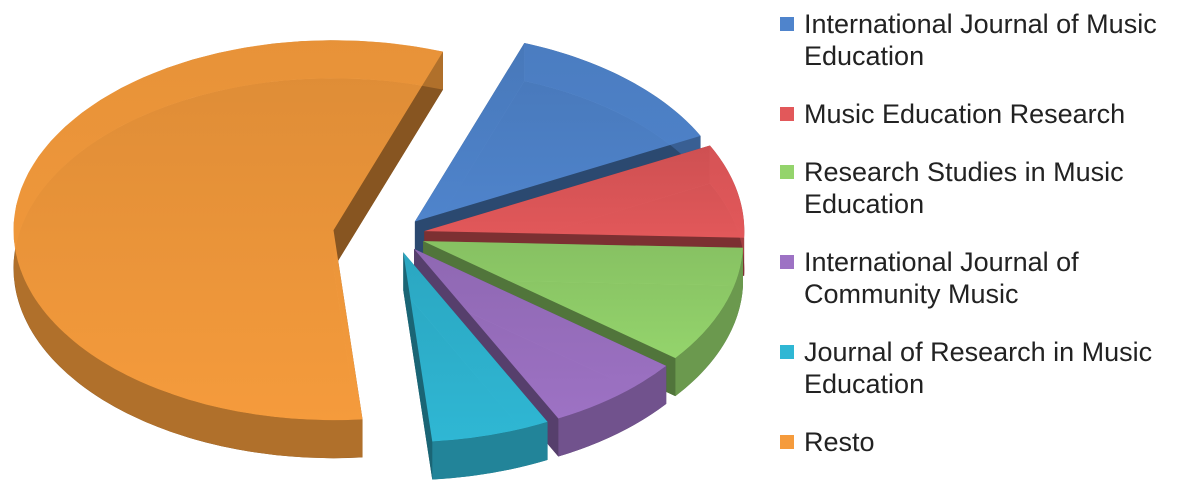  Describe the element at coordinates (965, 114) in the screenshot. I see `legend-label: Music Education Research` at that location.